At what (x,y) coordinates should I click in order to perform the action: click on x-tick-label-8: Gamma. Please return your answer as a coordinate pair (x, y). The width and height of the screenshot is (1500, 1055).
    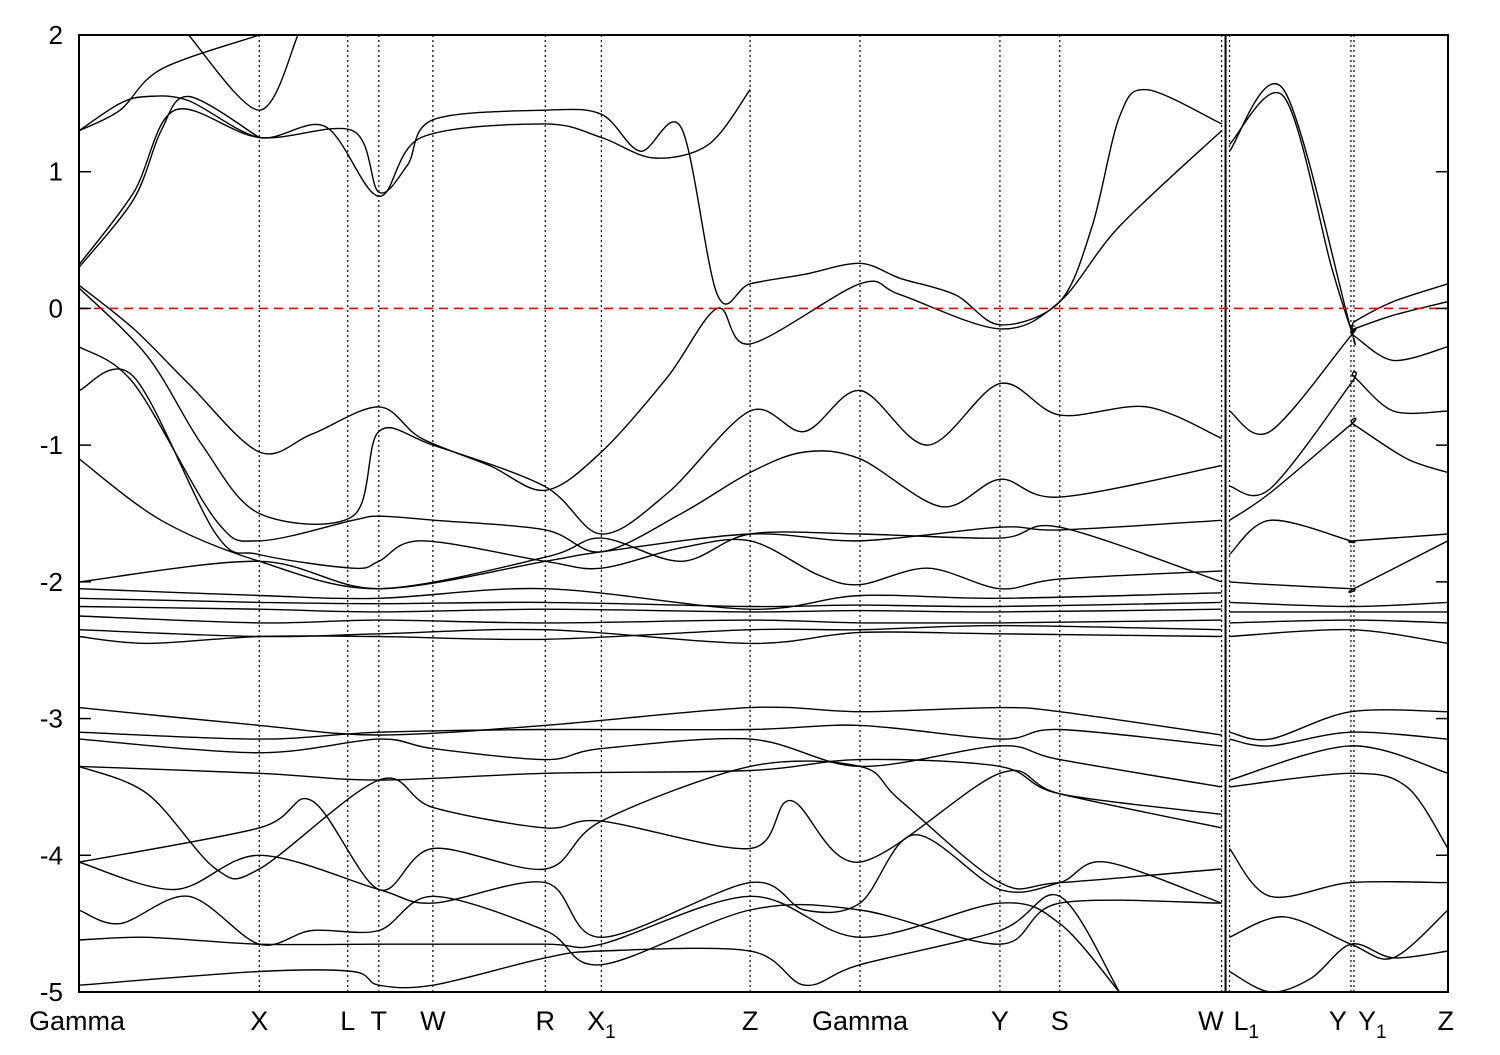
    Looking at the image, I should click on (860, 1021).